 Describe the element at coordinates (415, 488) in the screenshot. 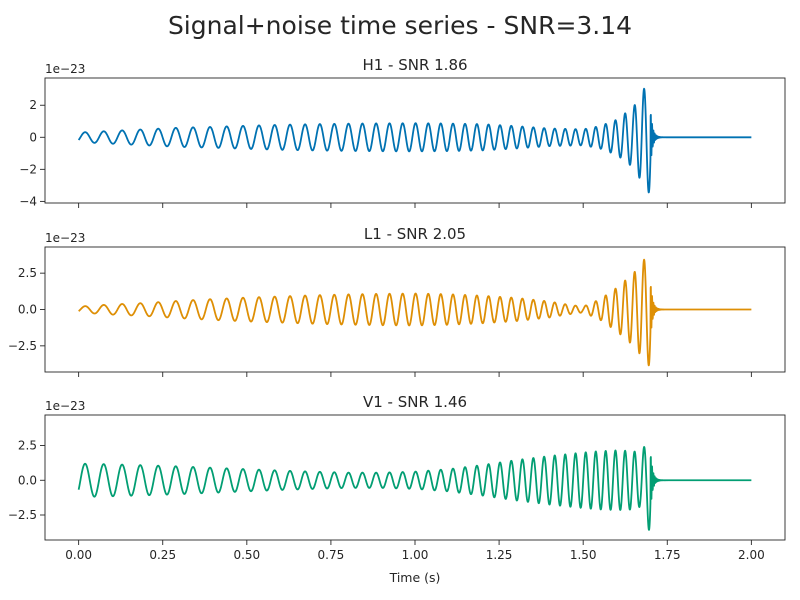

I see `series-line` at that location.